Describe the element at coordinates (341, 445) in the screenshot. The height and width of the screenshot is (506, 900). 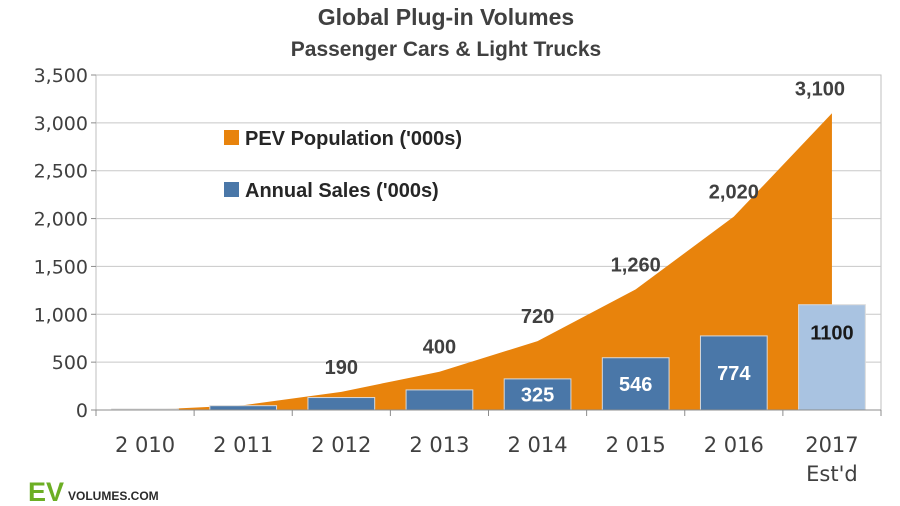
I see `x-tick-label: 2 012` at that location.